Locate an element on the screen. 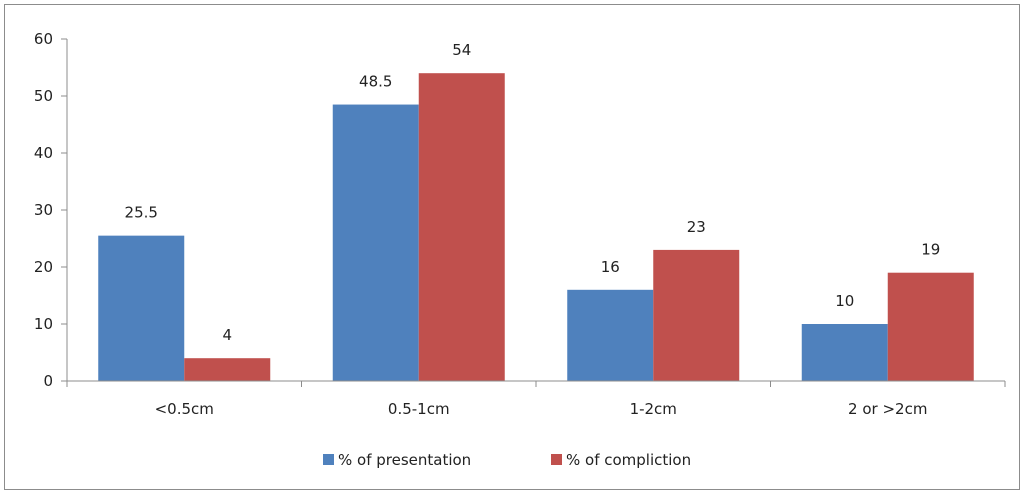 This screenshot has height=496, width=1026. data-label: 19 is located at coordinates (930, 250).